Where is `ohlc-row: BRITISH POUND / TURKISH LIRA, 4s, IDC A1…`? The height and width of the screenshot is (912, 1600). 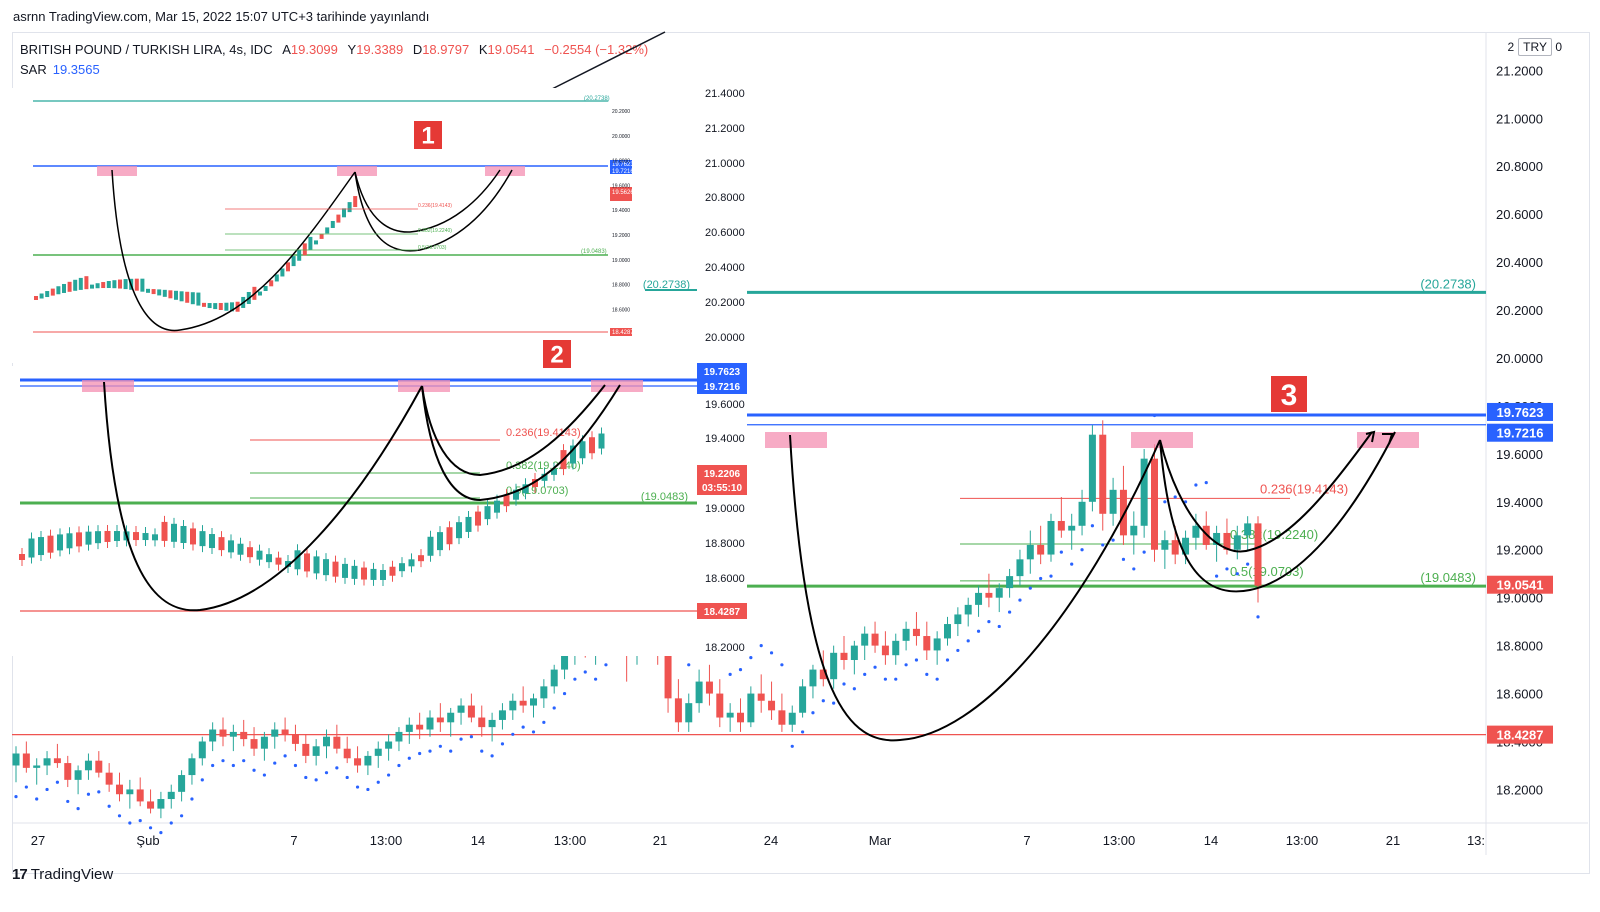 ohlc-row: BRITISH POUND / TURKISH LIRA, 4s, IDC A1… is located at coordinates (334, 50).